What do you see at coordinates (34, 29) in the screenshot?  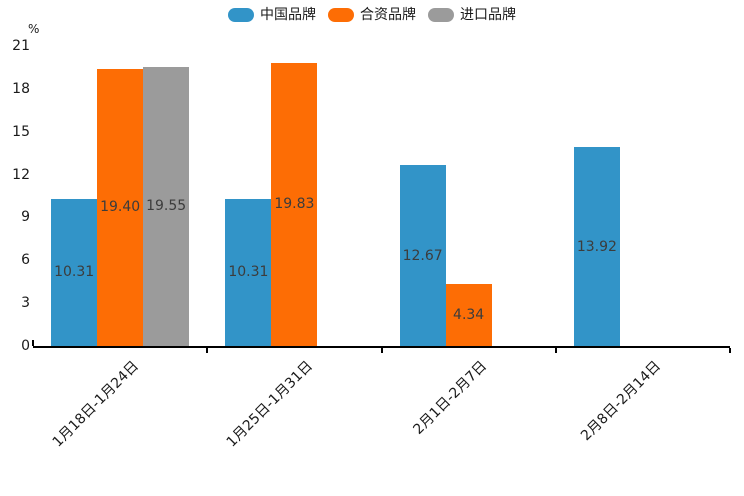 I see `y-axis-unit-label: %` at bounding box center [34, 29].